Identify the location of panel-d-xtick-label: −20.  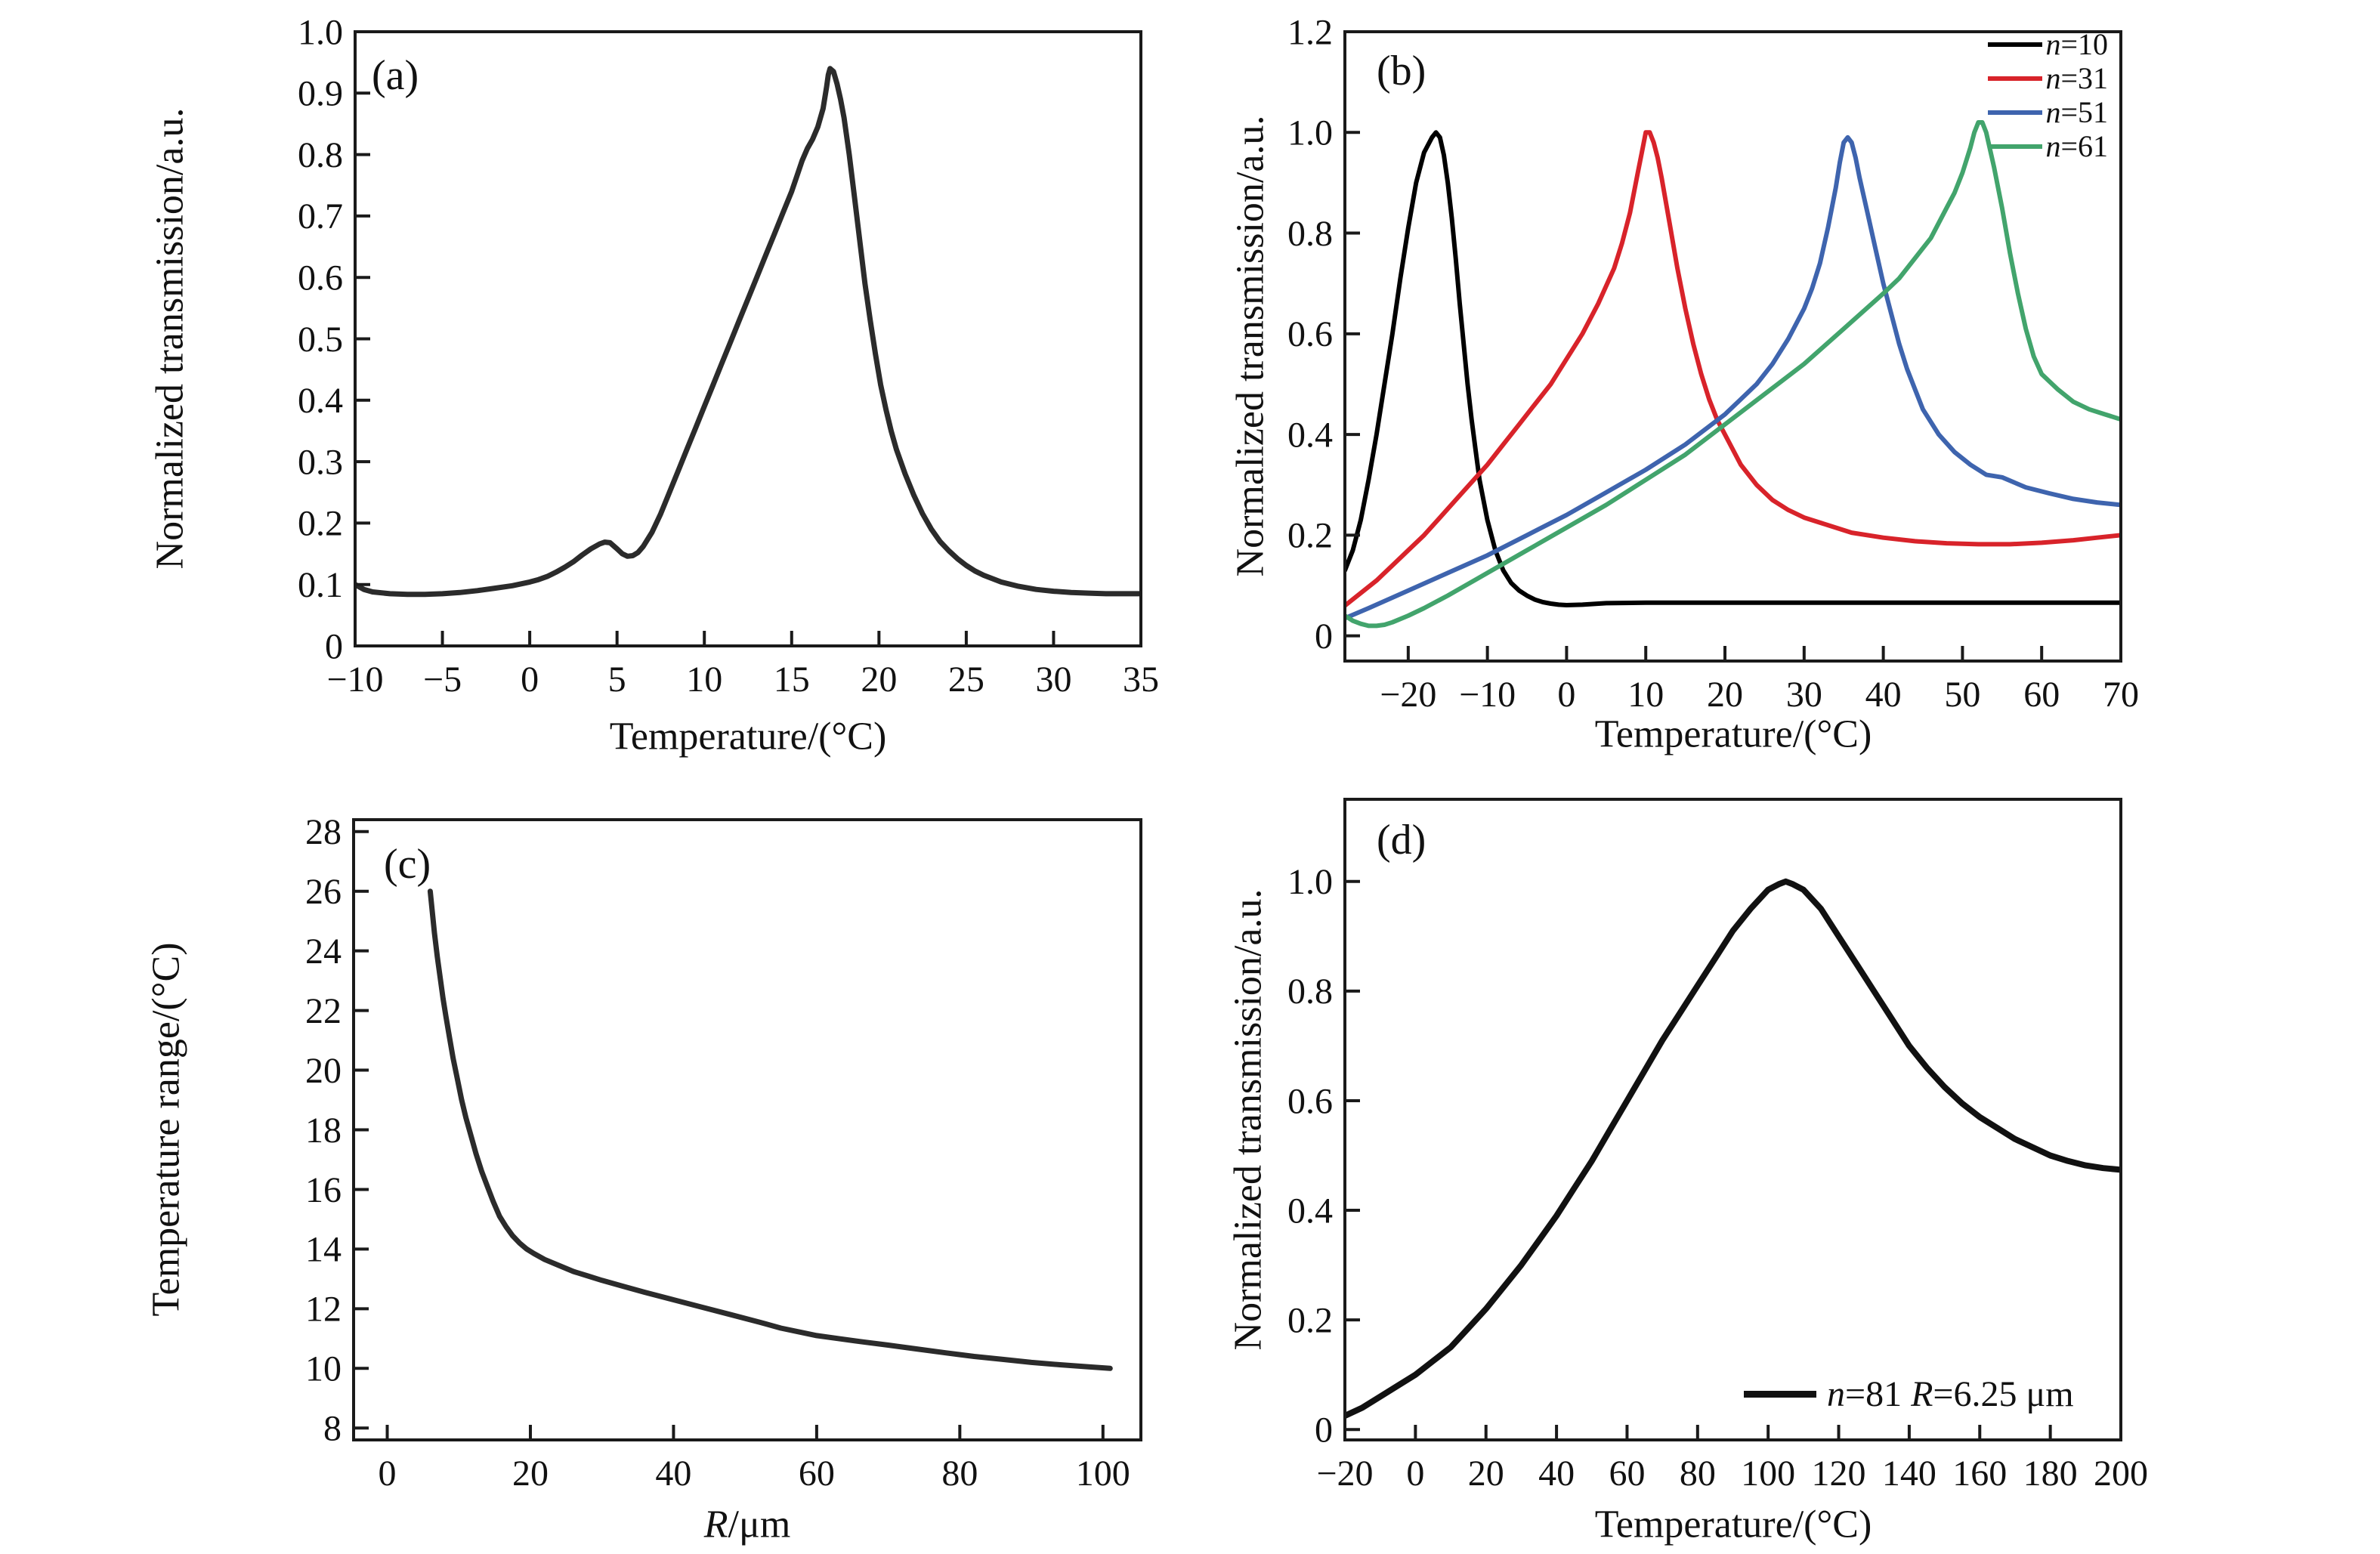
(1344, 1474).